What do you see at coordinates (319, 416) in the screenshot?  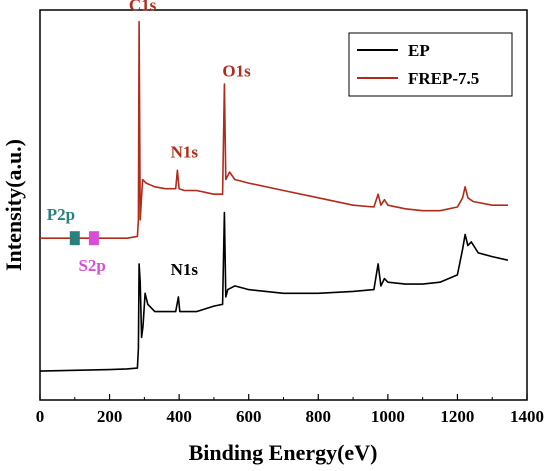 I see `x-tick-label-800: 800` at bounding box center [319, 416].